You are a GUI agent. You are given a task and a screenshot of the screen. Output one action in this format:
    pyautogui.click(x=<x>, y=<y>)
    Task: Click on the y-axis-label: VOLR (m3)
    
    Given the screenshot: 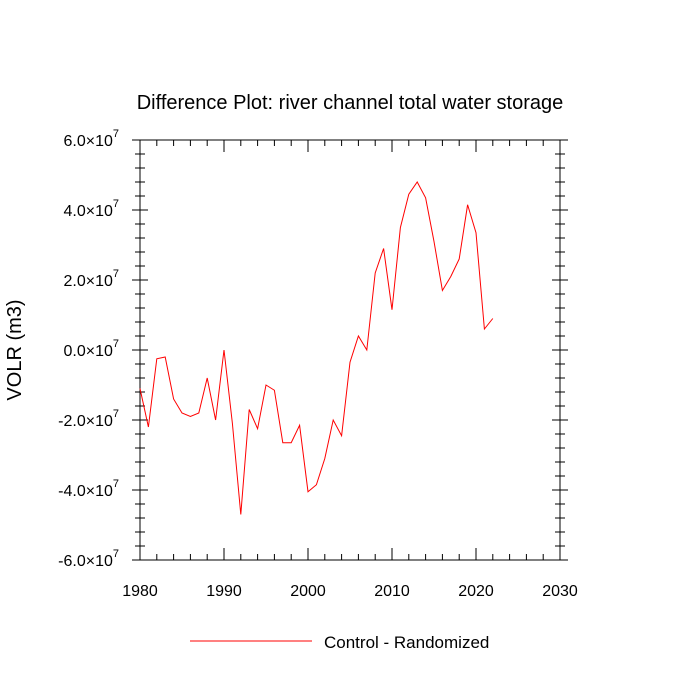 What is the action you would take?
    pyautogui.click(x=15, y=349)
    